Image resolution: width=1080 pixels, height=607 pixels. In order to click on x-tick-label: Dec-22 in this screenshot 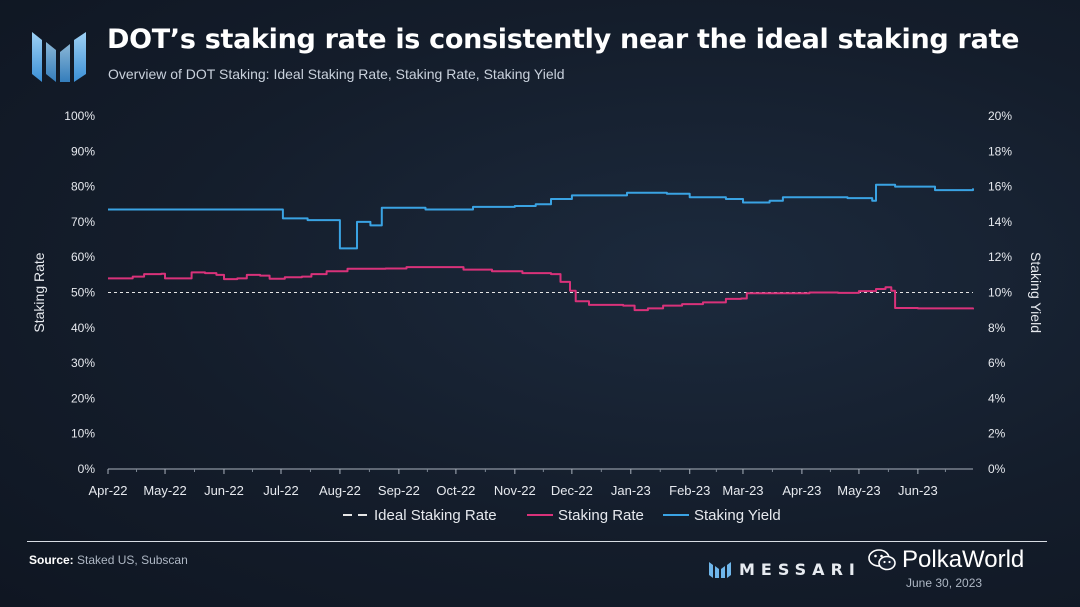, I will do `click(572, 490)`.